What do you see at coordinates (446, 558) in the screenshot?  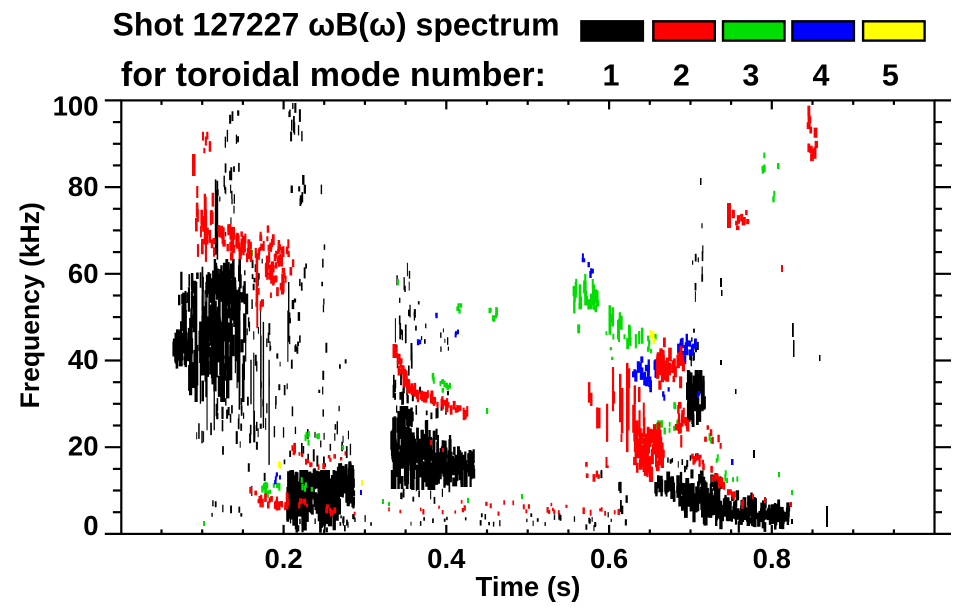 I see `svg-text: 0.4` at bounding box center [446, 558].